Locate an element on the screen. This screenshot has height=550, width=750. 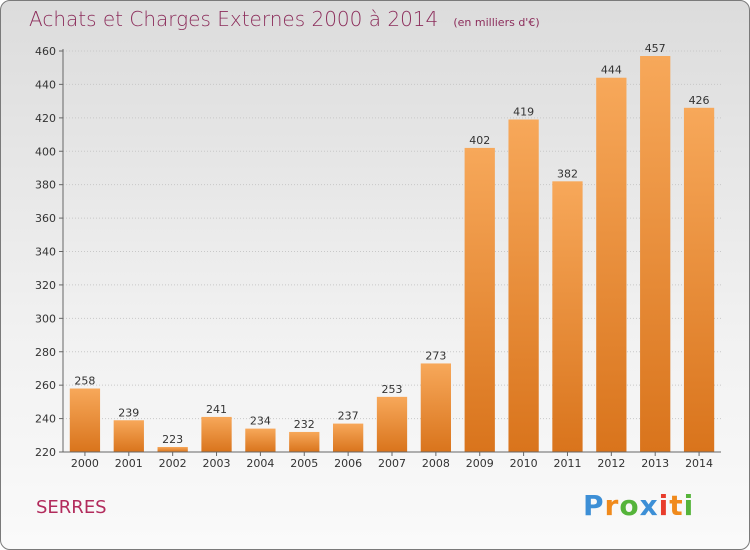
x-tick-label: 2014 is located at coordinates (699, 463).